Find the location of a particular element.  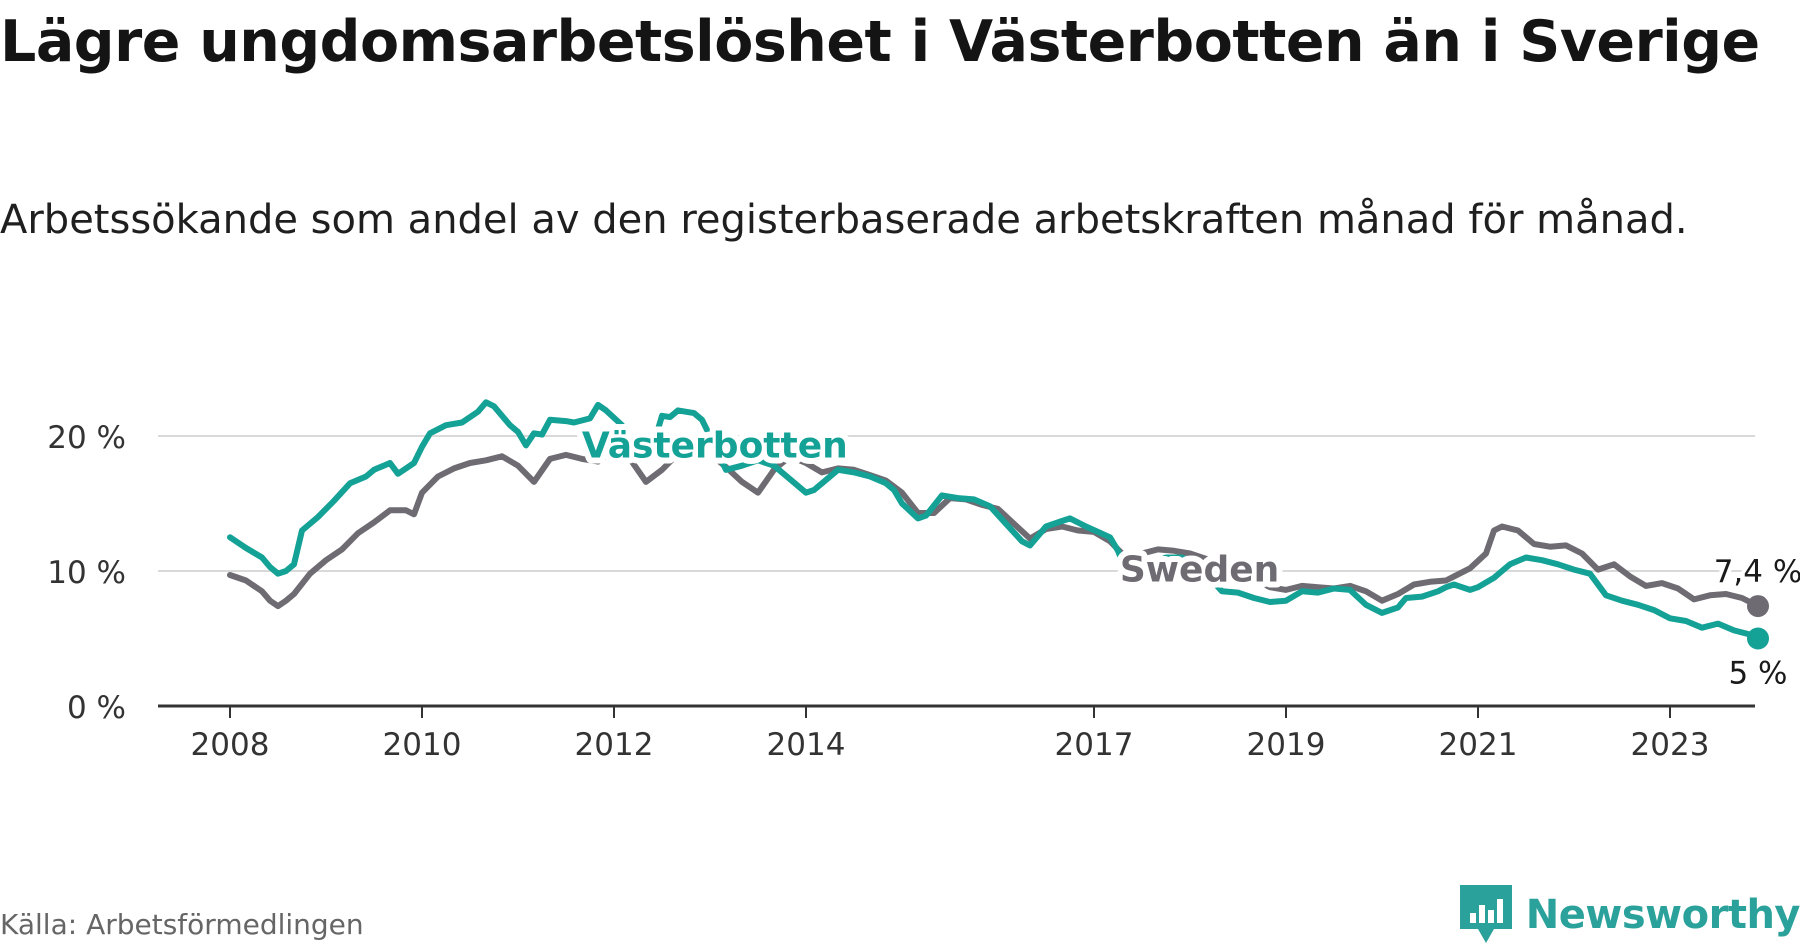

series-label-sweden: Sweden is located at coordinates (1199, 570).